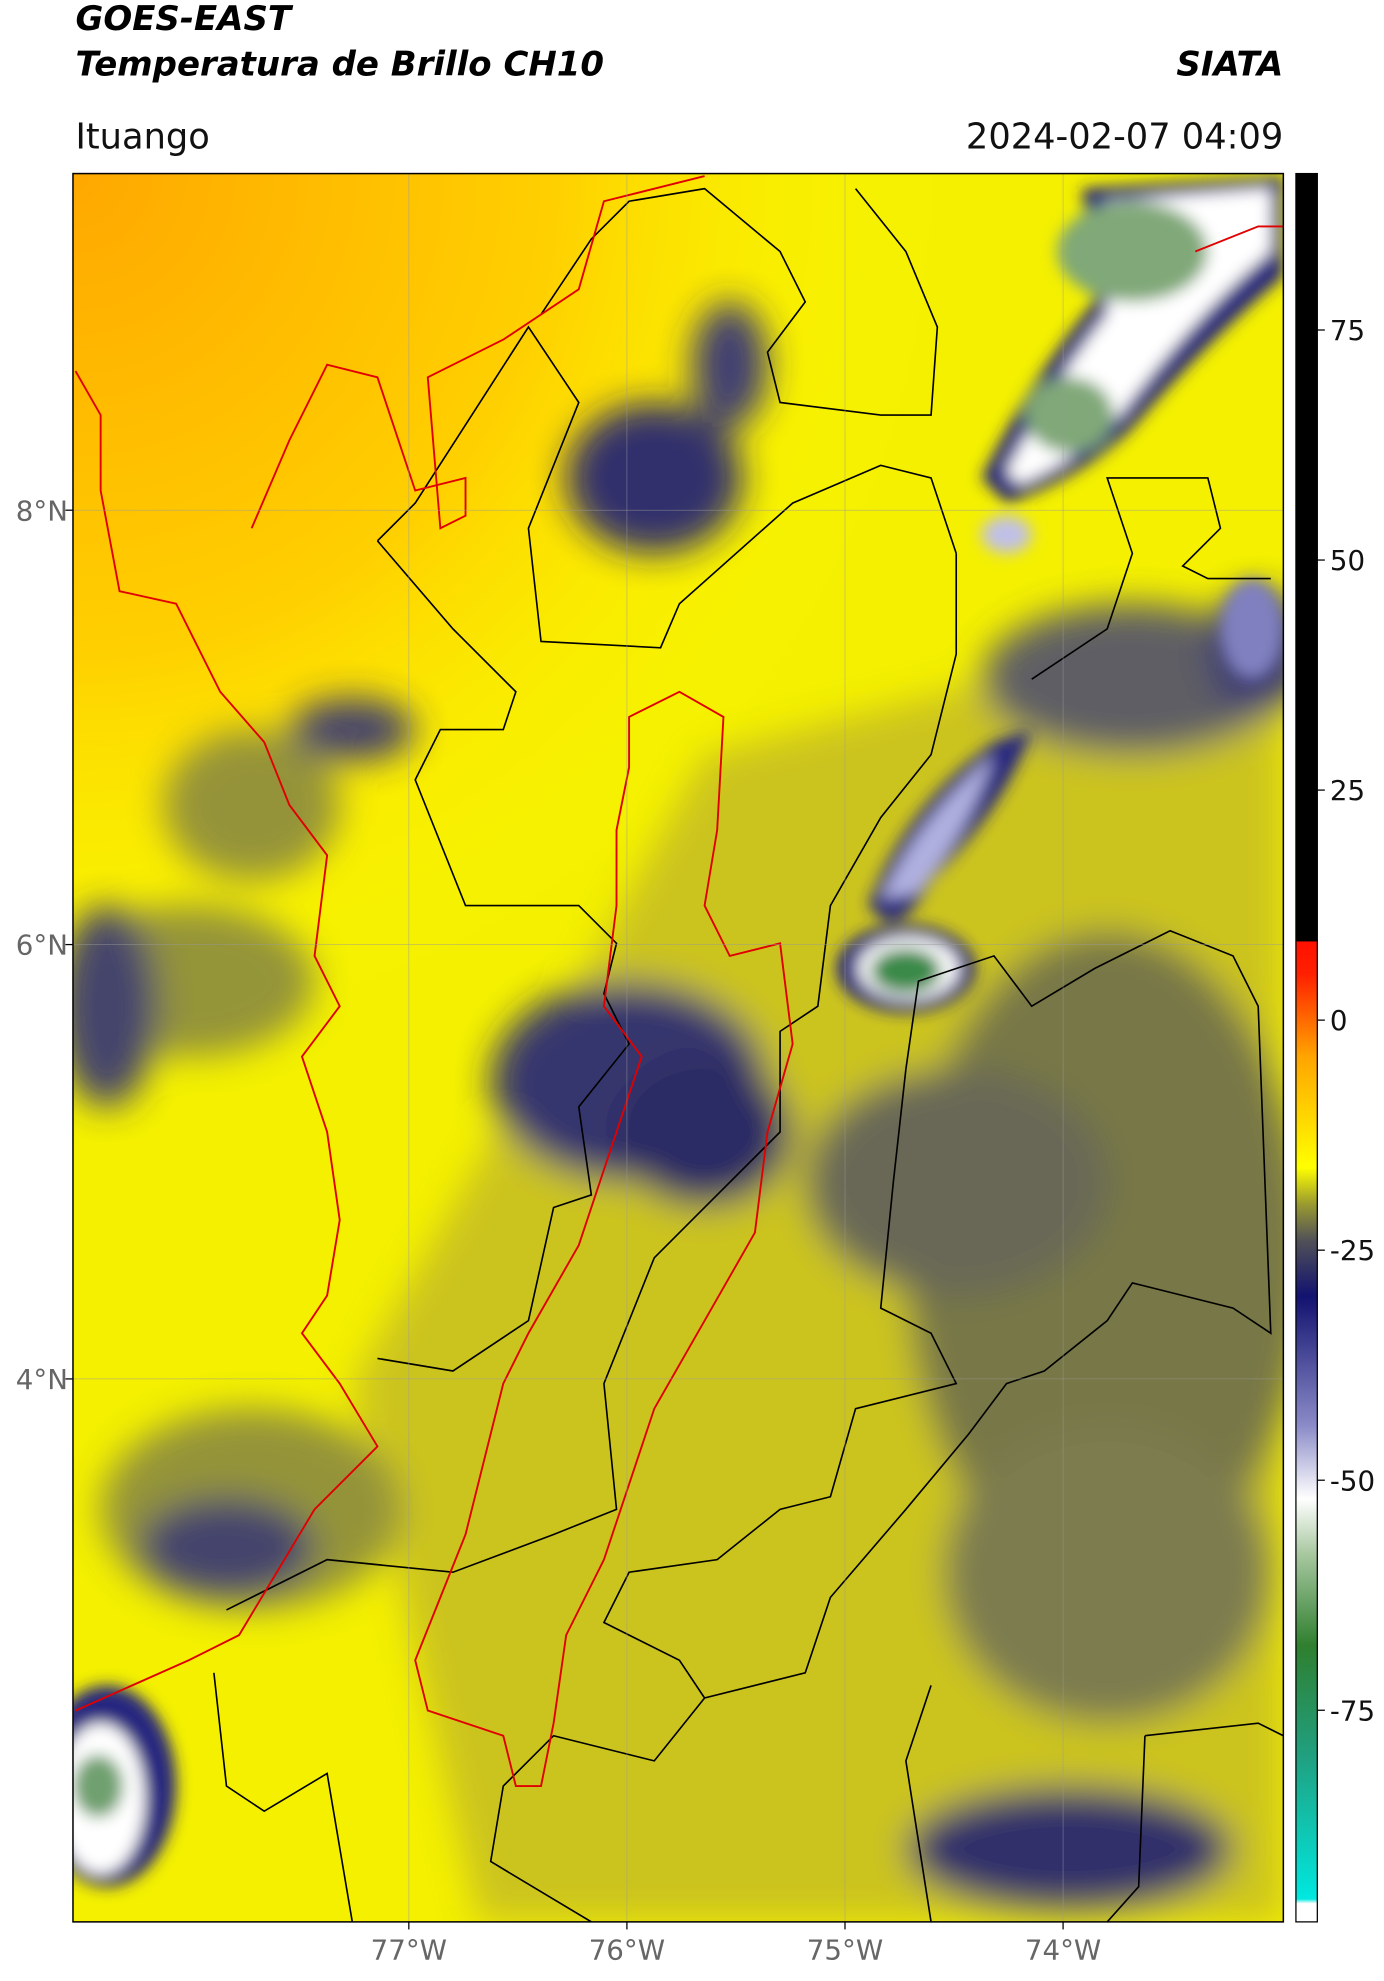  What do you see at coordinates (409, 1950) in the screenshot?
I see `x-tick-label: 77°W` at bounding box center [409, 1950].